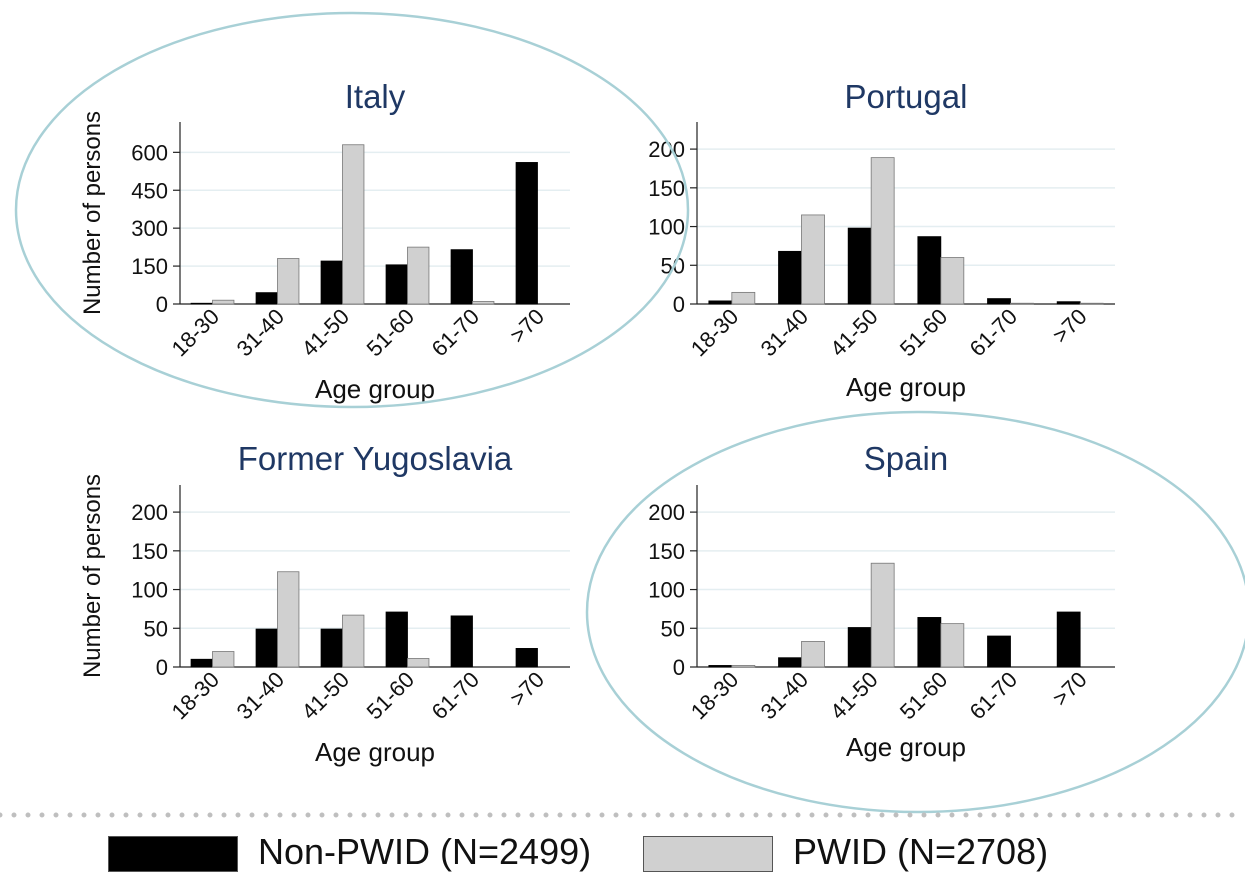 This screenshot has height=874, width=1245. I want to click on bar-pwid->70, so click(1091, 303).